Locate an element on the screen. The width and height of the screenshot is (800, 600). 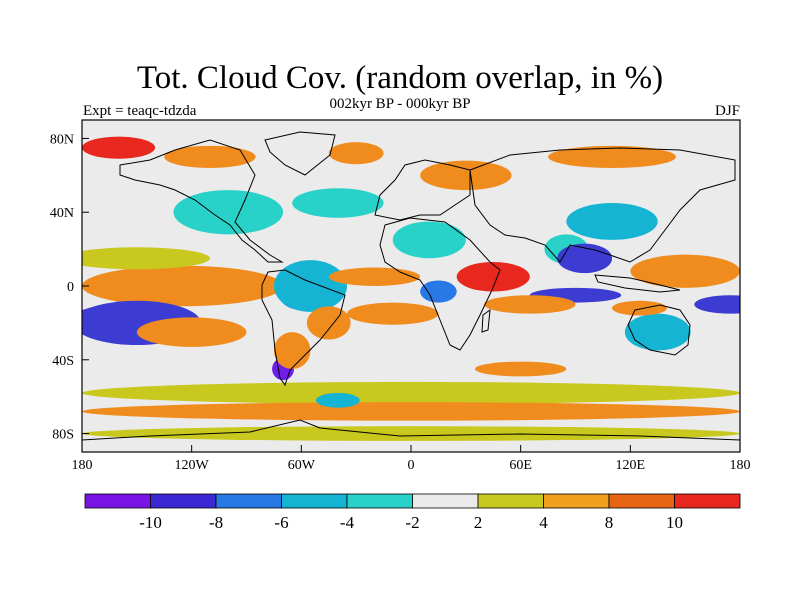
x-tick-label: 120E is located at coordinates (631, 465).